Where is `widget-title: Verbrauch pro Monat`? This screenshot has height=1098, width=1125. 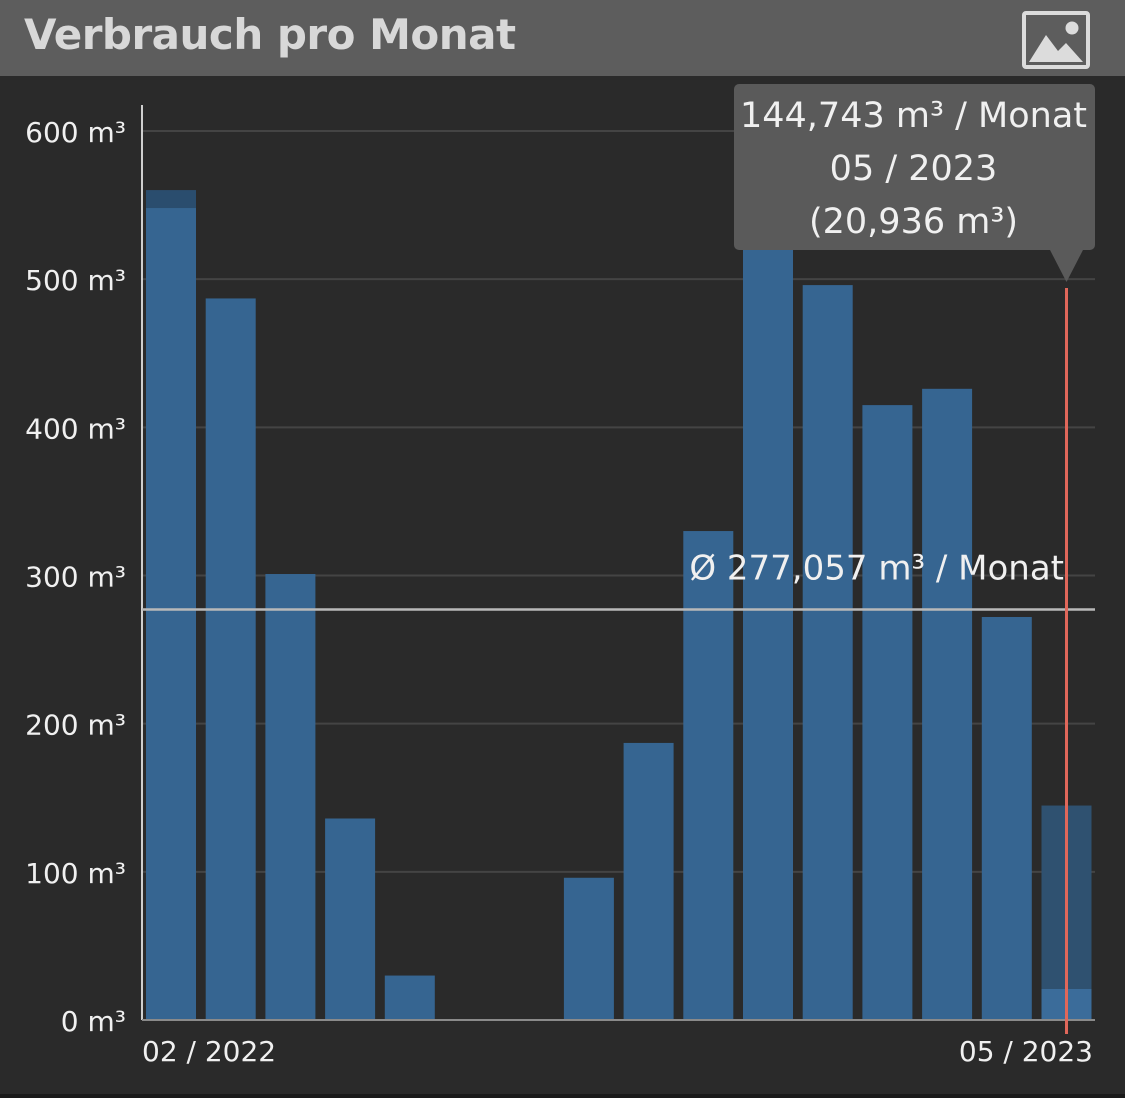 widget-title: Verbrauch pro Monat is located at coordinates (270, 34).